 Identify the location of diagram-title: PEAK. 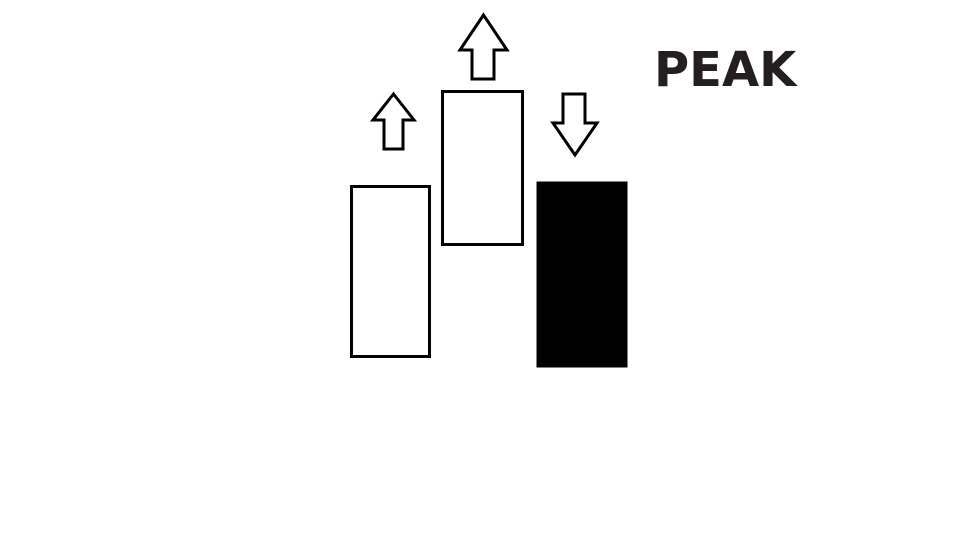
(725, 70).